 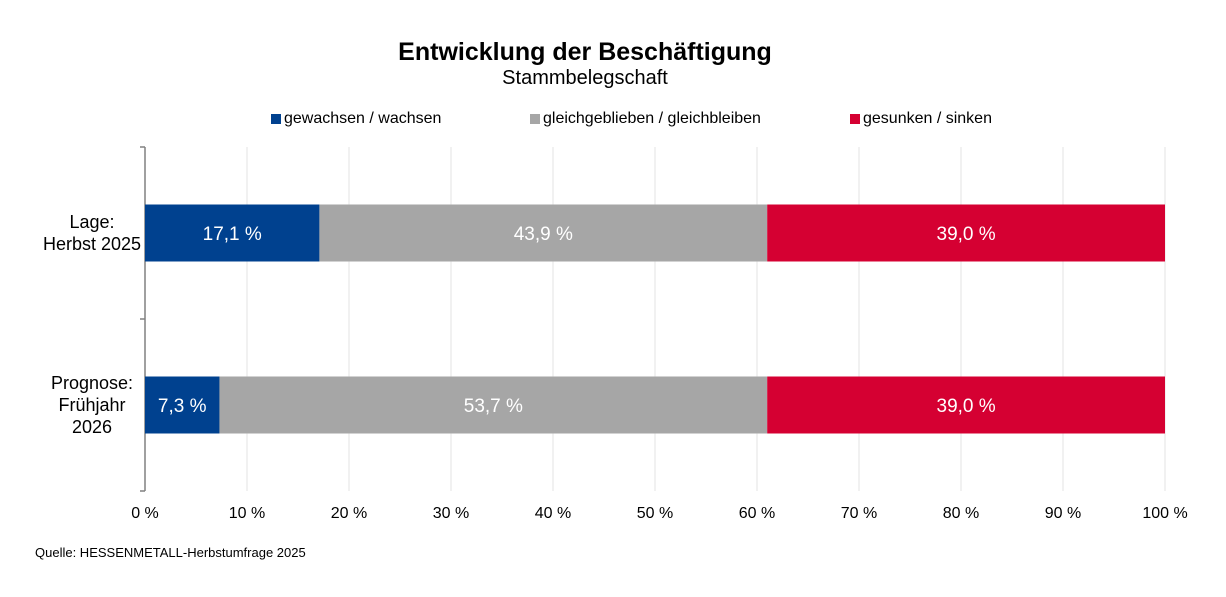 What do you see at coordinates (170, 552) in the screenshot?
I see `source-note: Quelle: HESSENMETALL-Herbstumfrage 2025` at bounding box center [170, 552].